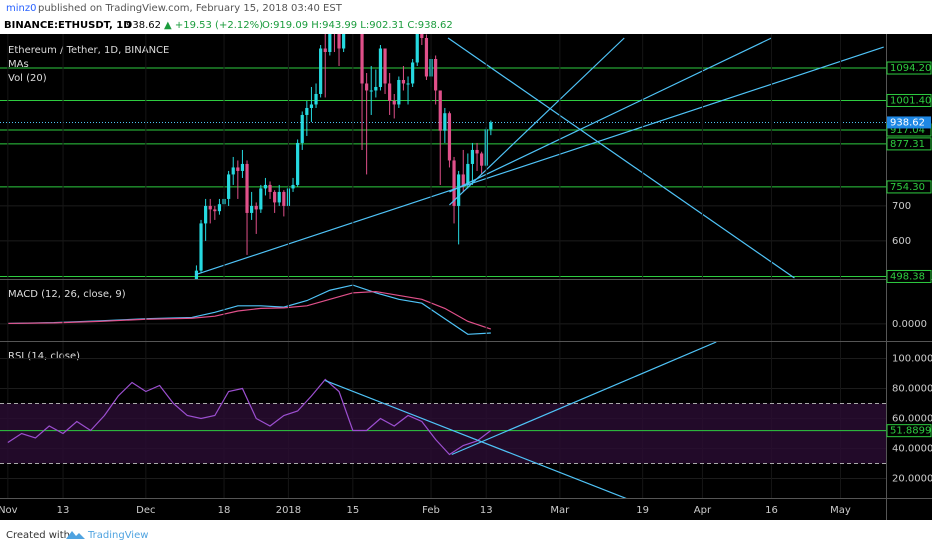  Describe the element at coordinates (67, 294) in the screenshot. I see `pane-title: MACD (12, 26, close, 9)` at that location.